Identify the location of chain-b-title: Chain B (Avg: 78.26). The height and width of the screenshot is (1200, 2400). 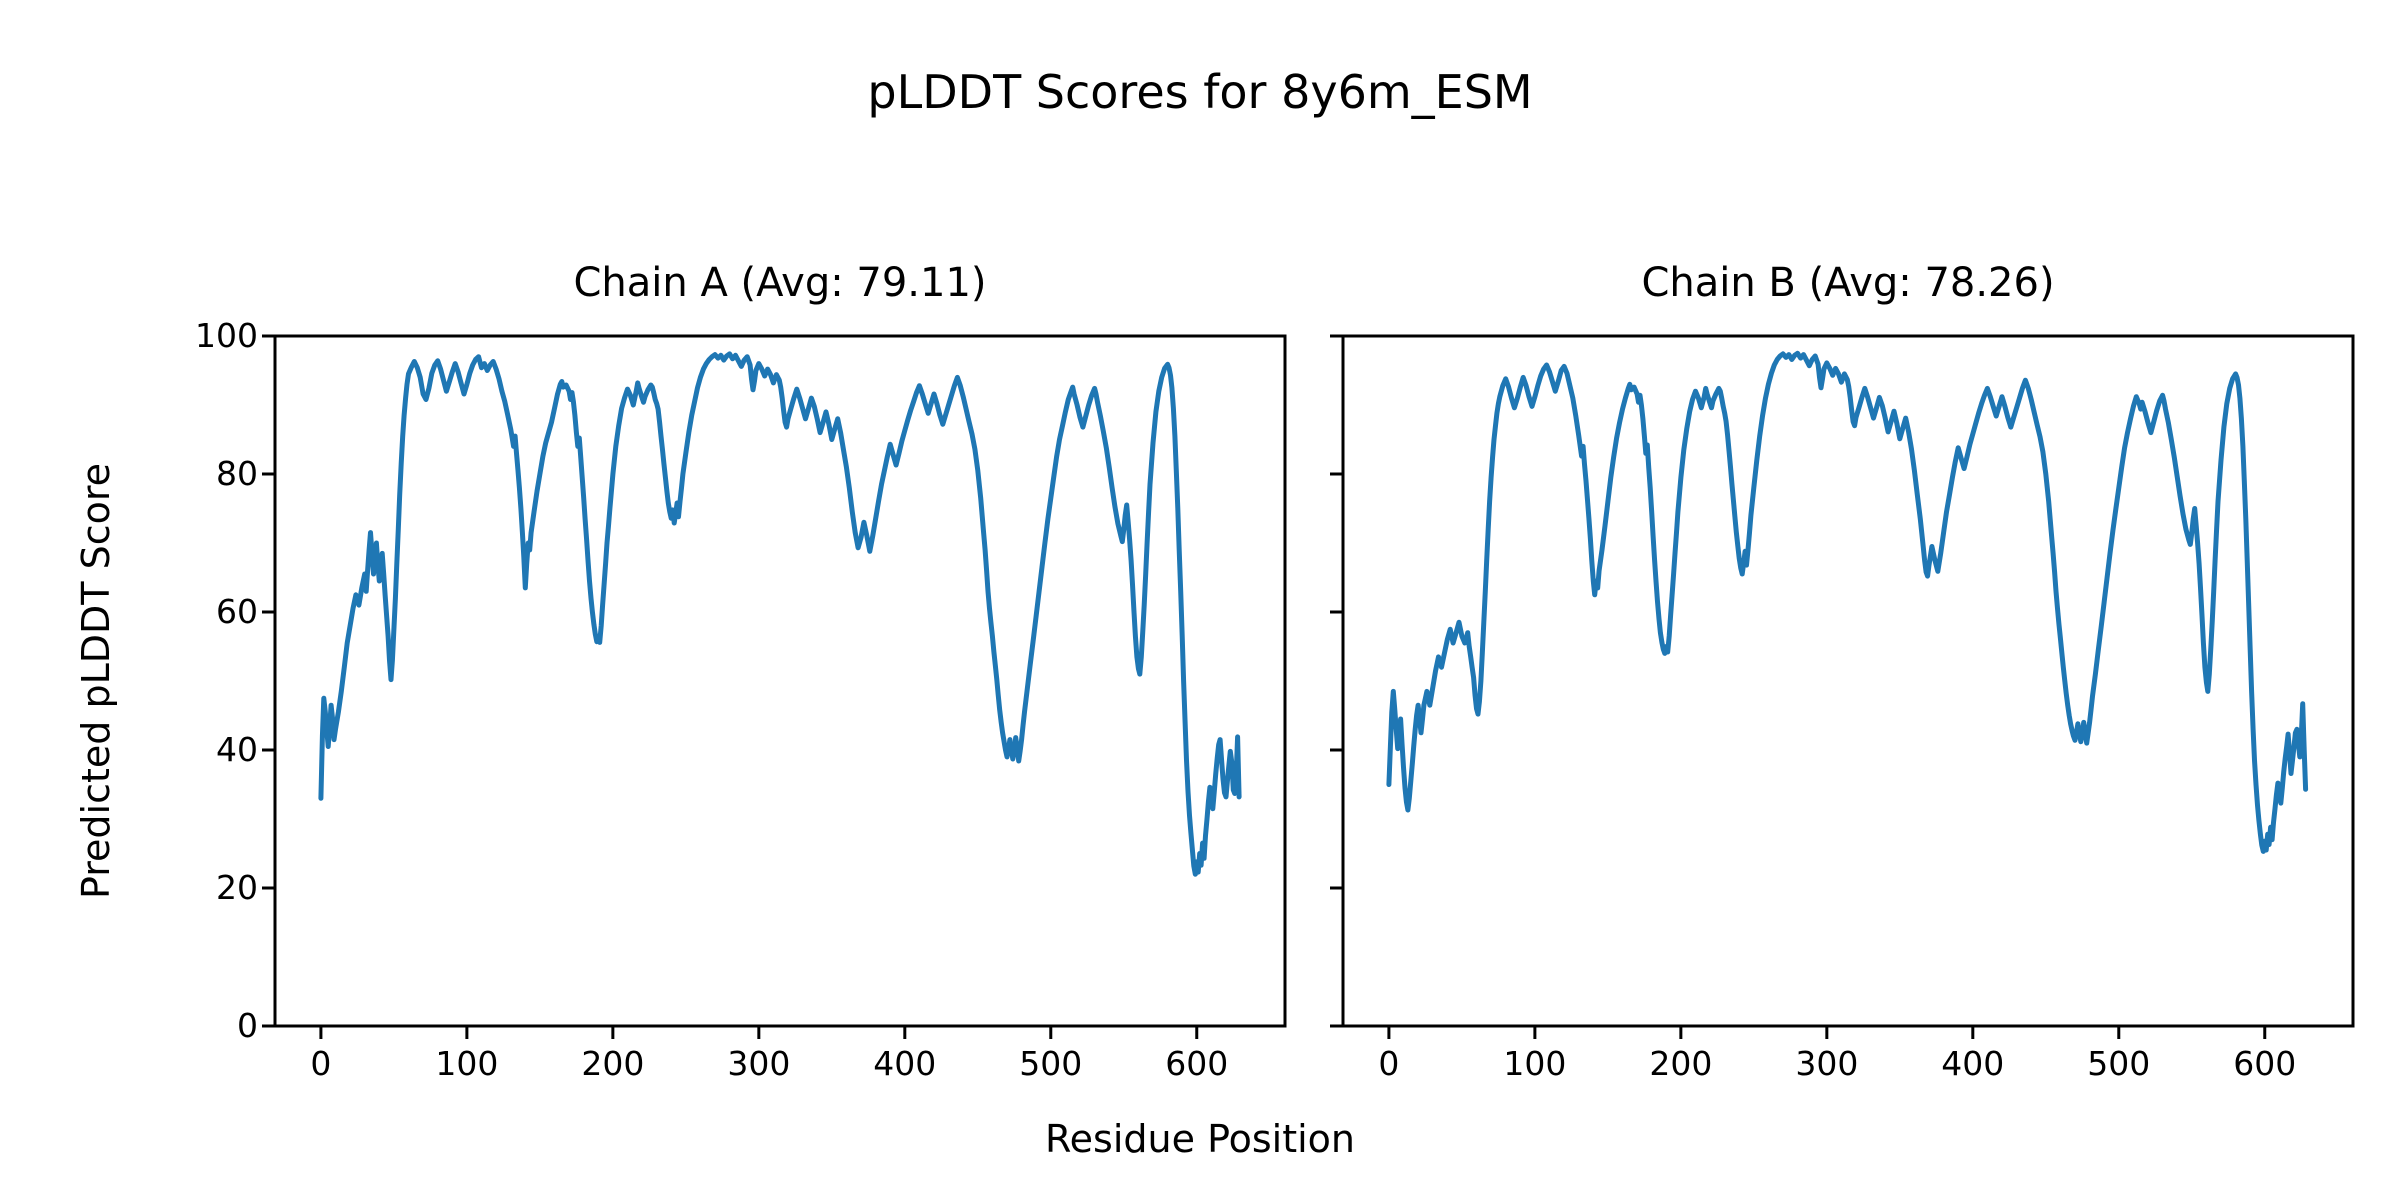
(1848, 283).